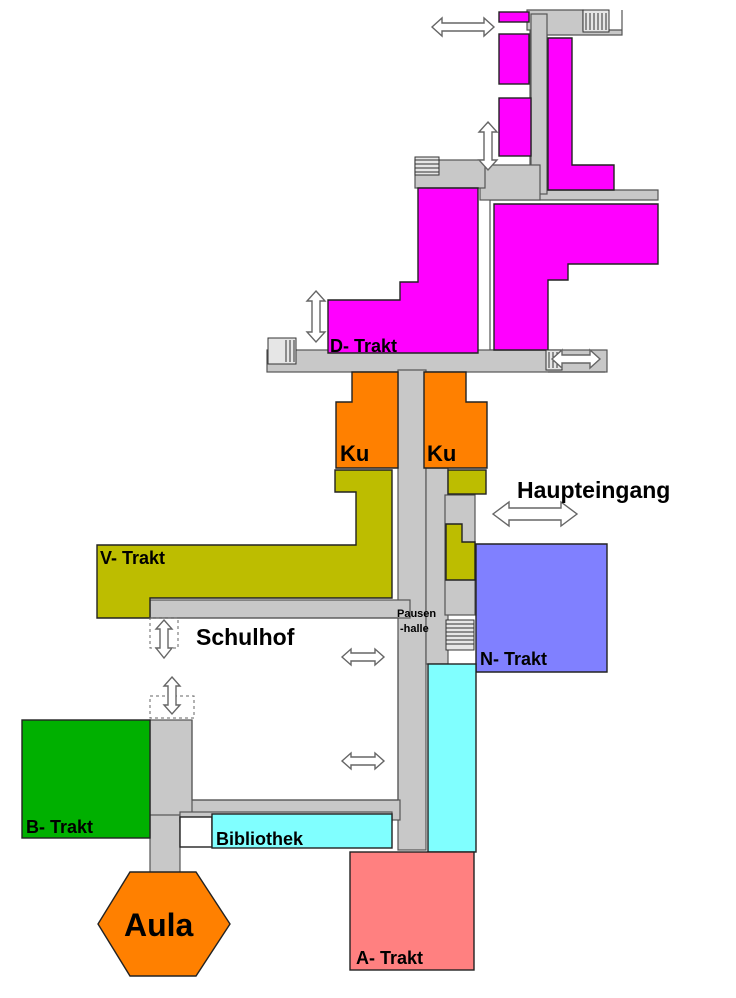  What do you see at coordinates (389, 958) in the screenshot?
I see `a-trakt-label: A- Trakt` at bounding box center [389, 958].